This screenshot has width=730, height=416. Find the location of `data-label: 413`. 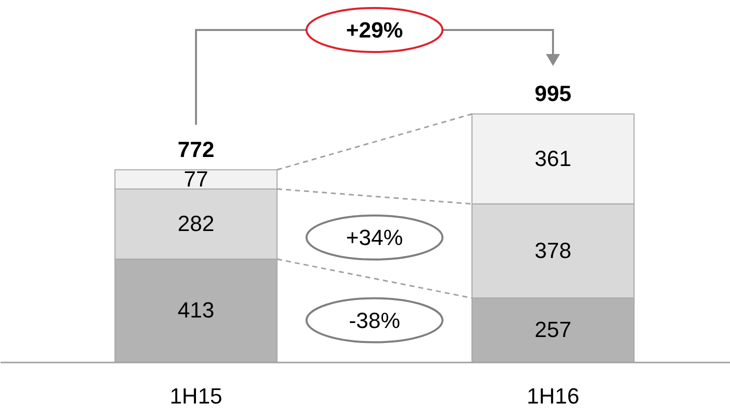

data-label: 413 is located at coordinates (196, 310).